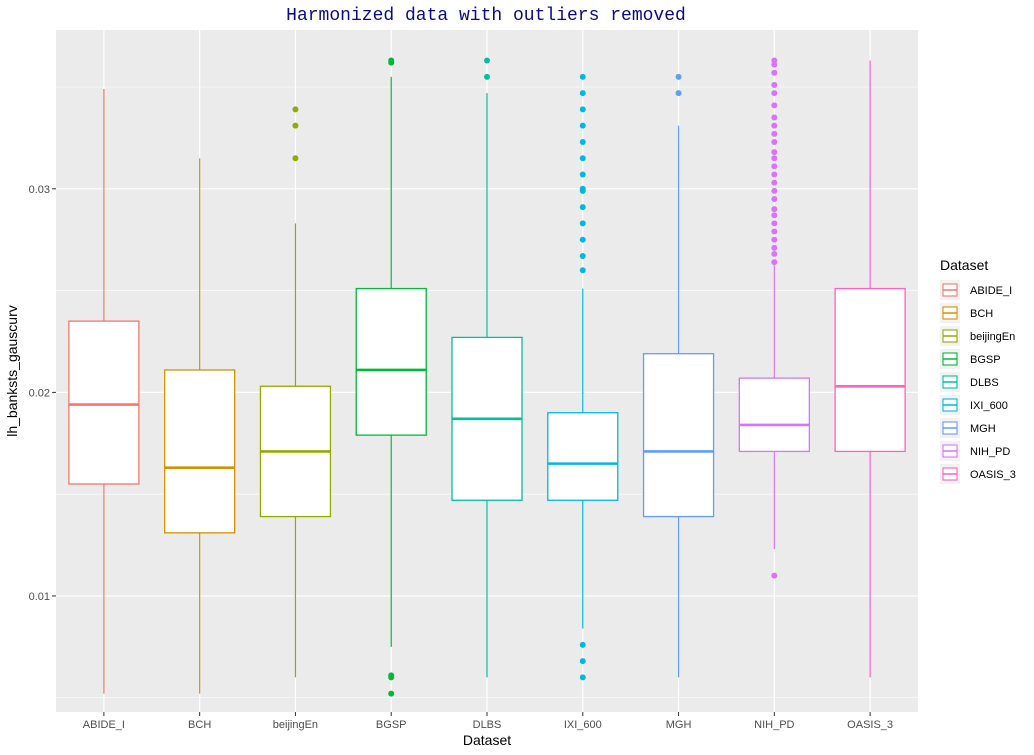  I want to click on legend-item-abide-i: ABIDE_I, so click(976, 290).